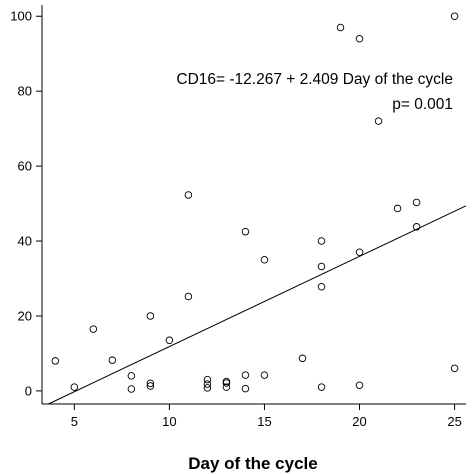 This screenshot has height=474, width=474. What do you see at coordinates (26, 203) in the screenshot?
I see `y-ticks: 0 20 40 60 80 100` at bounding box center [26, 203].